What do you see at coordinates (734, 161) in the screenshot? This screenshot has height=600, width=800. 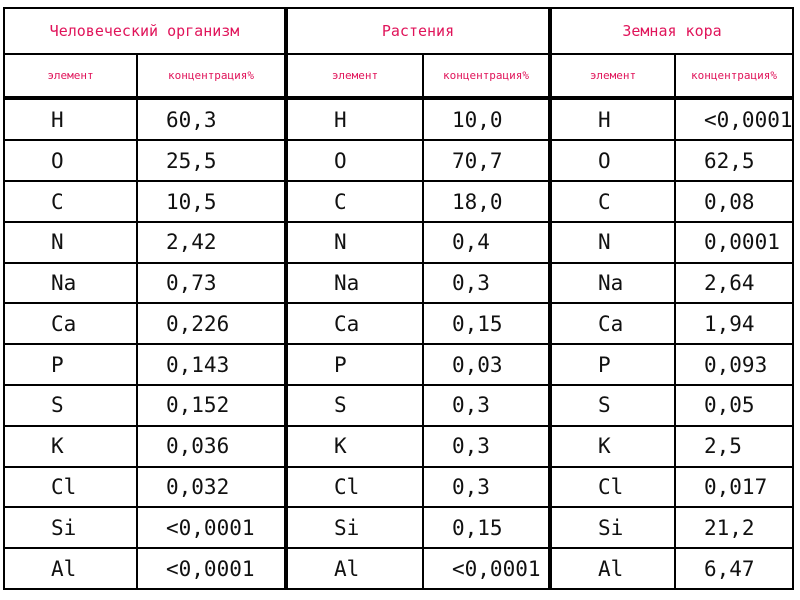 I see `concentration-cell: 62,5` at bounding box center [734, 161].